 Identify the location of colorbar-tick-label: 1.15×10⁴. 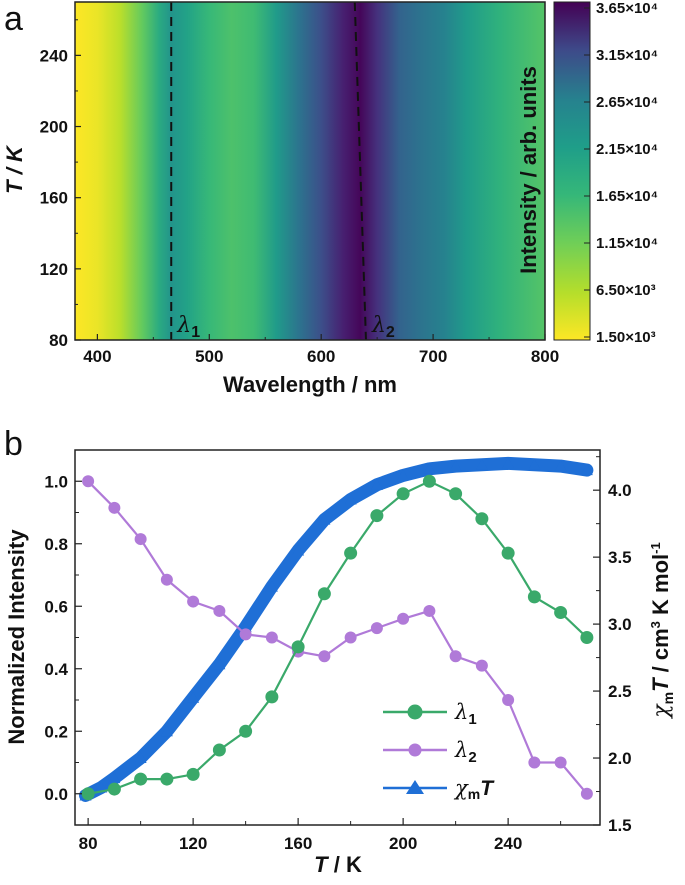
(627, 243).